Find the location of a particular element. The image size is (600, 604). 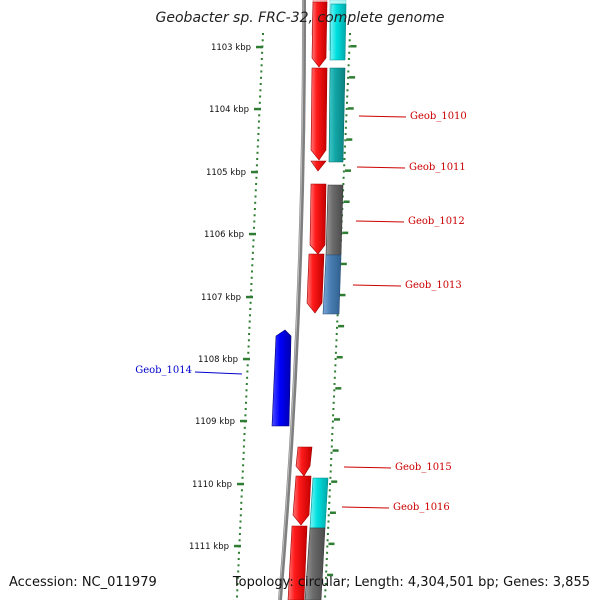

gene-label: Geob_1014 is located at coordinates (163, 370).